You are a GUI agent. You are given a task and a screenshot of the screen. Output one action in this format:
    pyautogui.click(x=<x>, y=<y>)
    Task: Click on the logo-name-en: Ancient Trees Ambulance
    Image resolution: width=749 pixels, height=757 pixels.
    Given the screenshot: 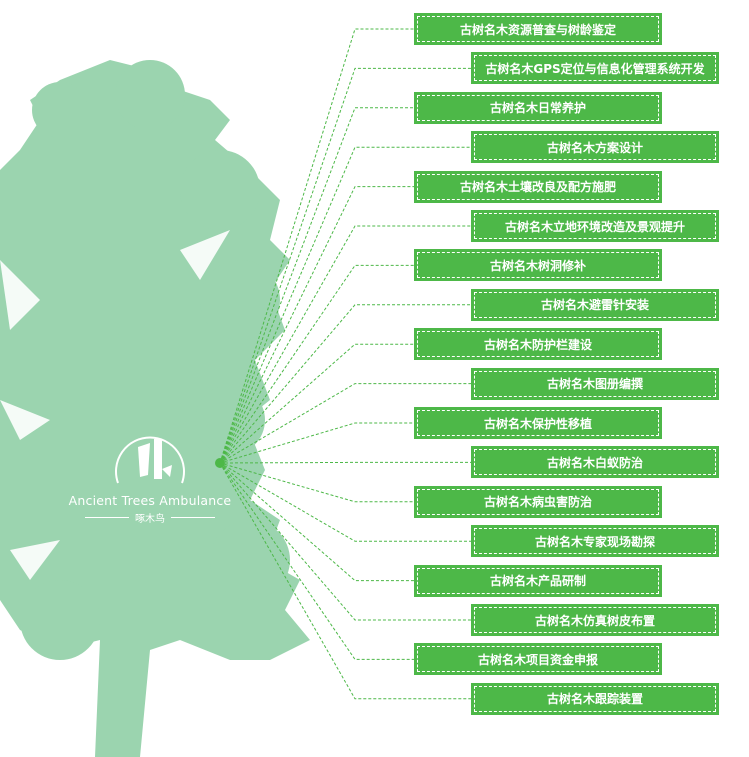 What is the action you would take?
    pyautogui.click(x=150, y=500)
    